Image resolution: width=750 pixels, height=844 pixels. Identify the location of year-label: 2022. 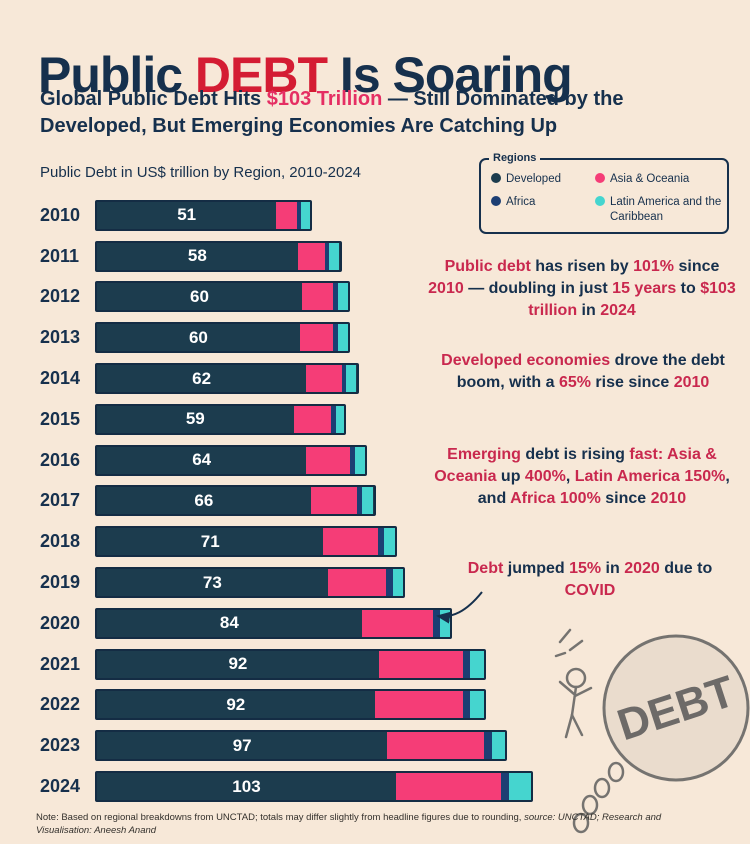
(60, 704).